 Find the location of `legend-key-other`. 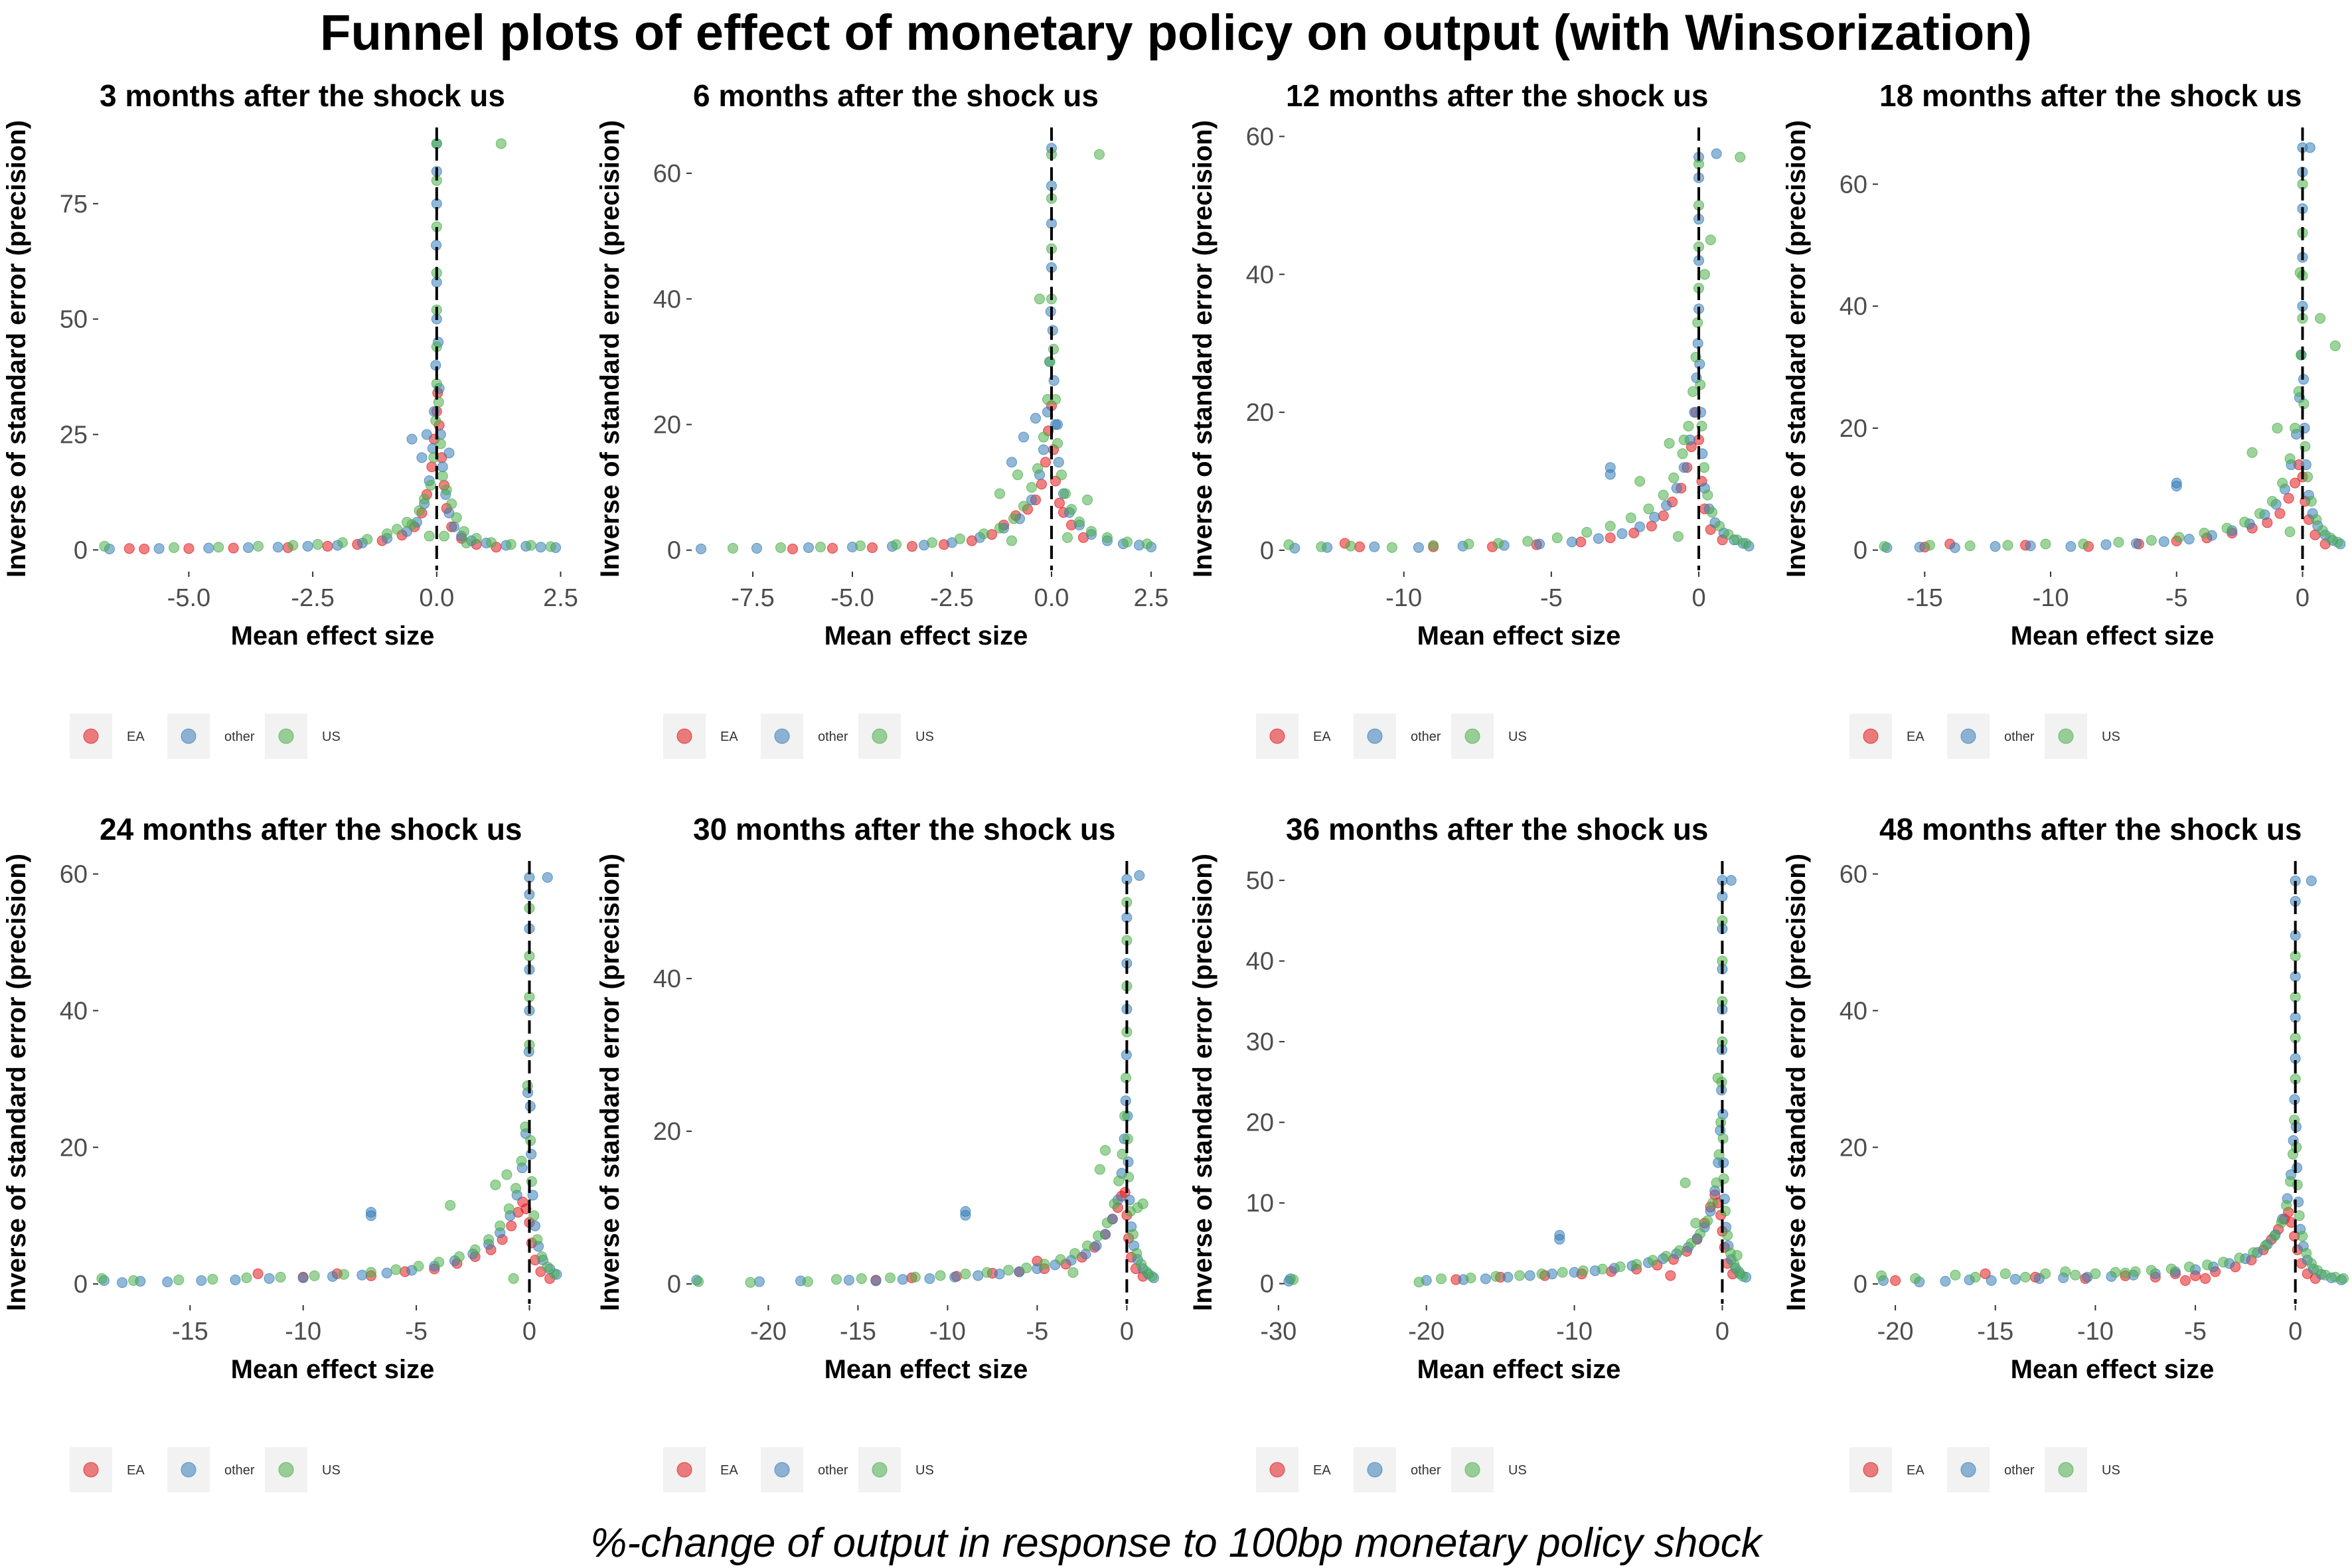

legend-key-other is located at coordinates (1968, 736).